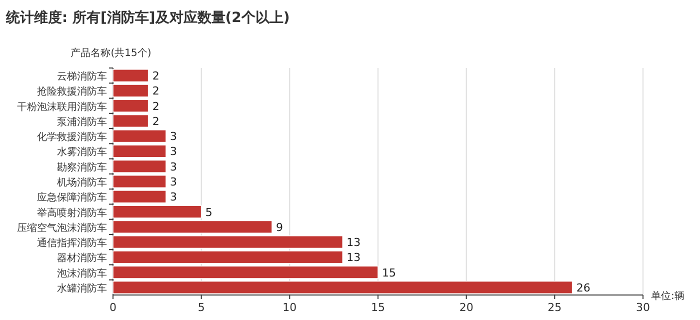 The height and width of the screenshot is (320, 700). What do you see at coordinates (82, 258) in the screenshot?
I see `y-tick-label: 器材消防车` at bounding box center [82, 258].